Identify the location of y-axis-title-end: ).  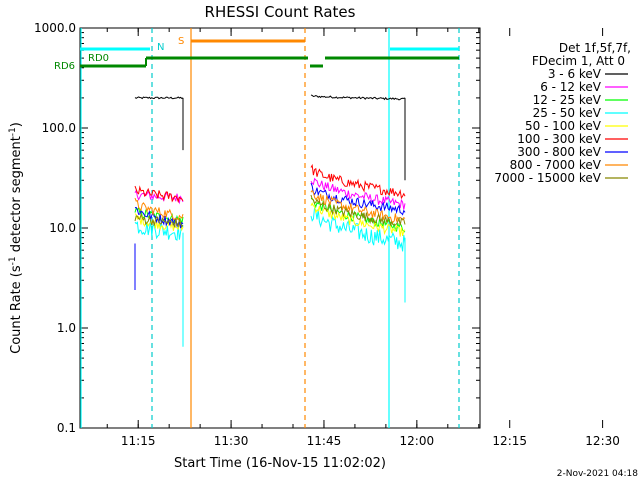
(16, 124).